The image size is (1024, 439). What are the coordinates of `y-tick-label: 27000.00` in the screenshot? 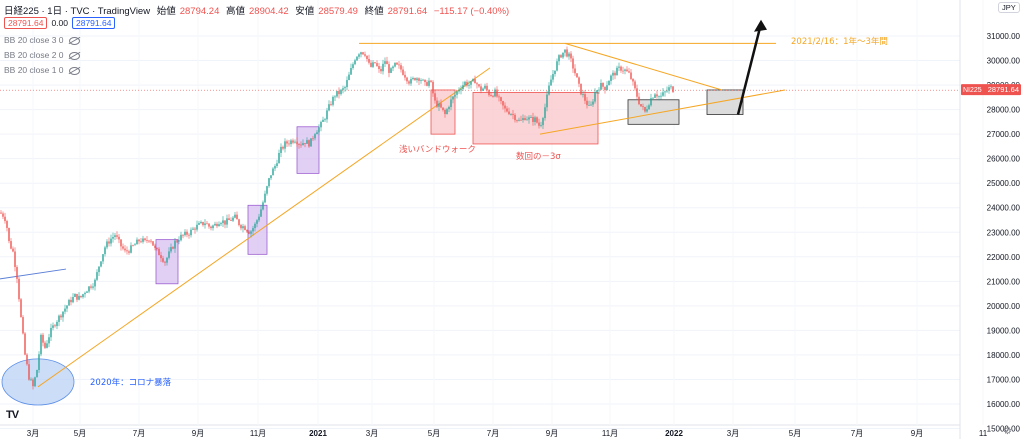 It's located at (1004, 134).